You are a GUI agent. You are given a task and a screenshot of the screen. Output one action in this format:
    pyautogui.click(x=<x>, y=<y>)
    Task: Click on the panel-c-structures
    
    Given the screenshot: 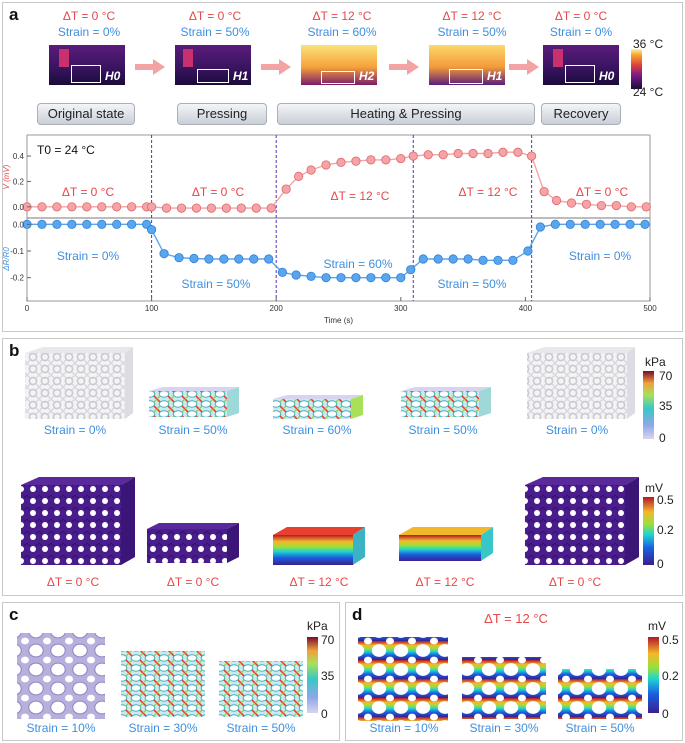 What is the action you would take?
    pyautogui.click(x=167, y=676)
    